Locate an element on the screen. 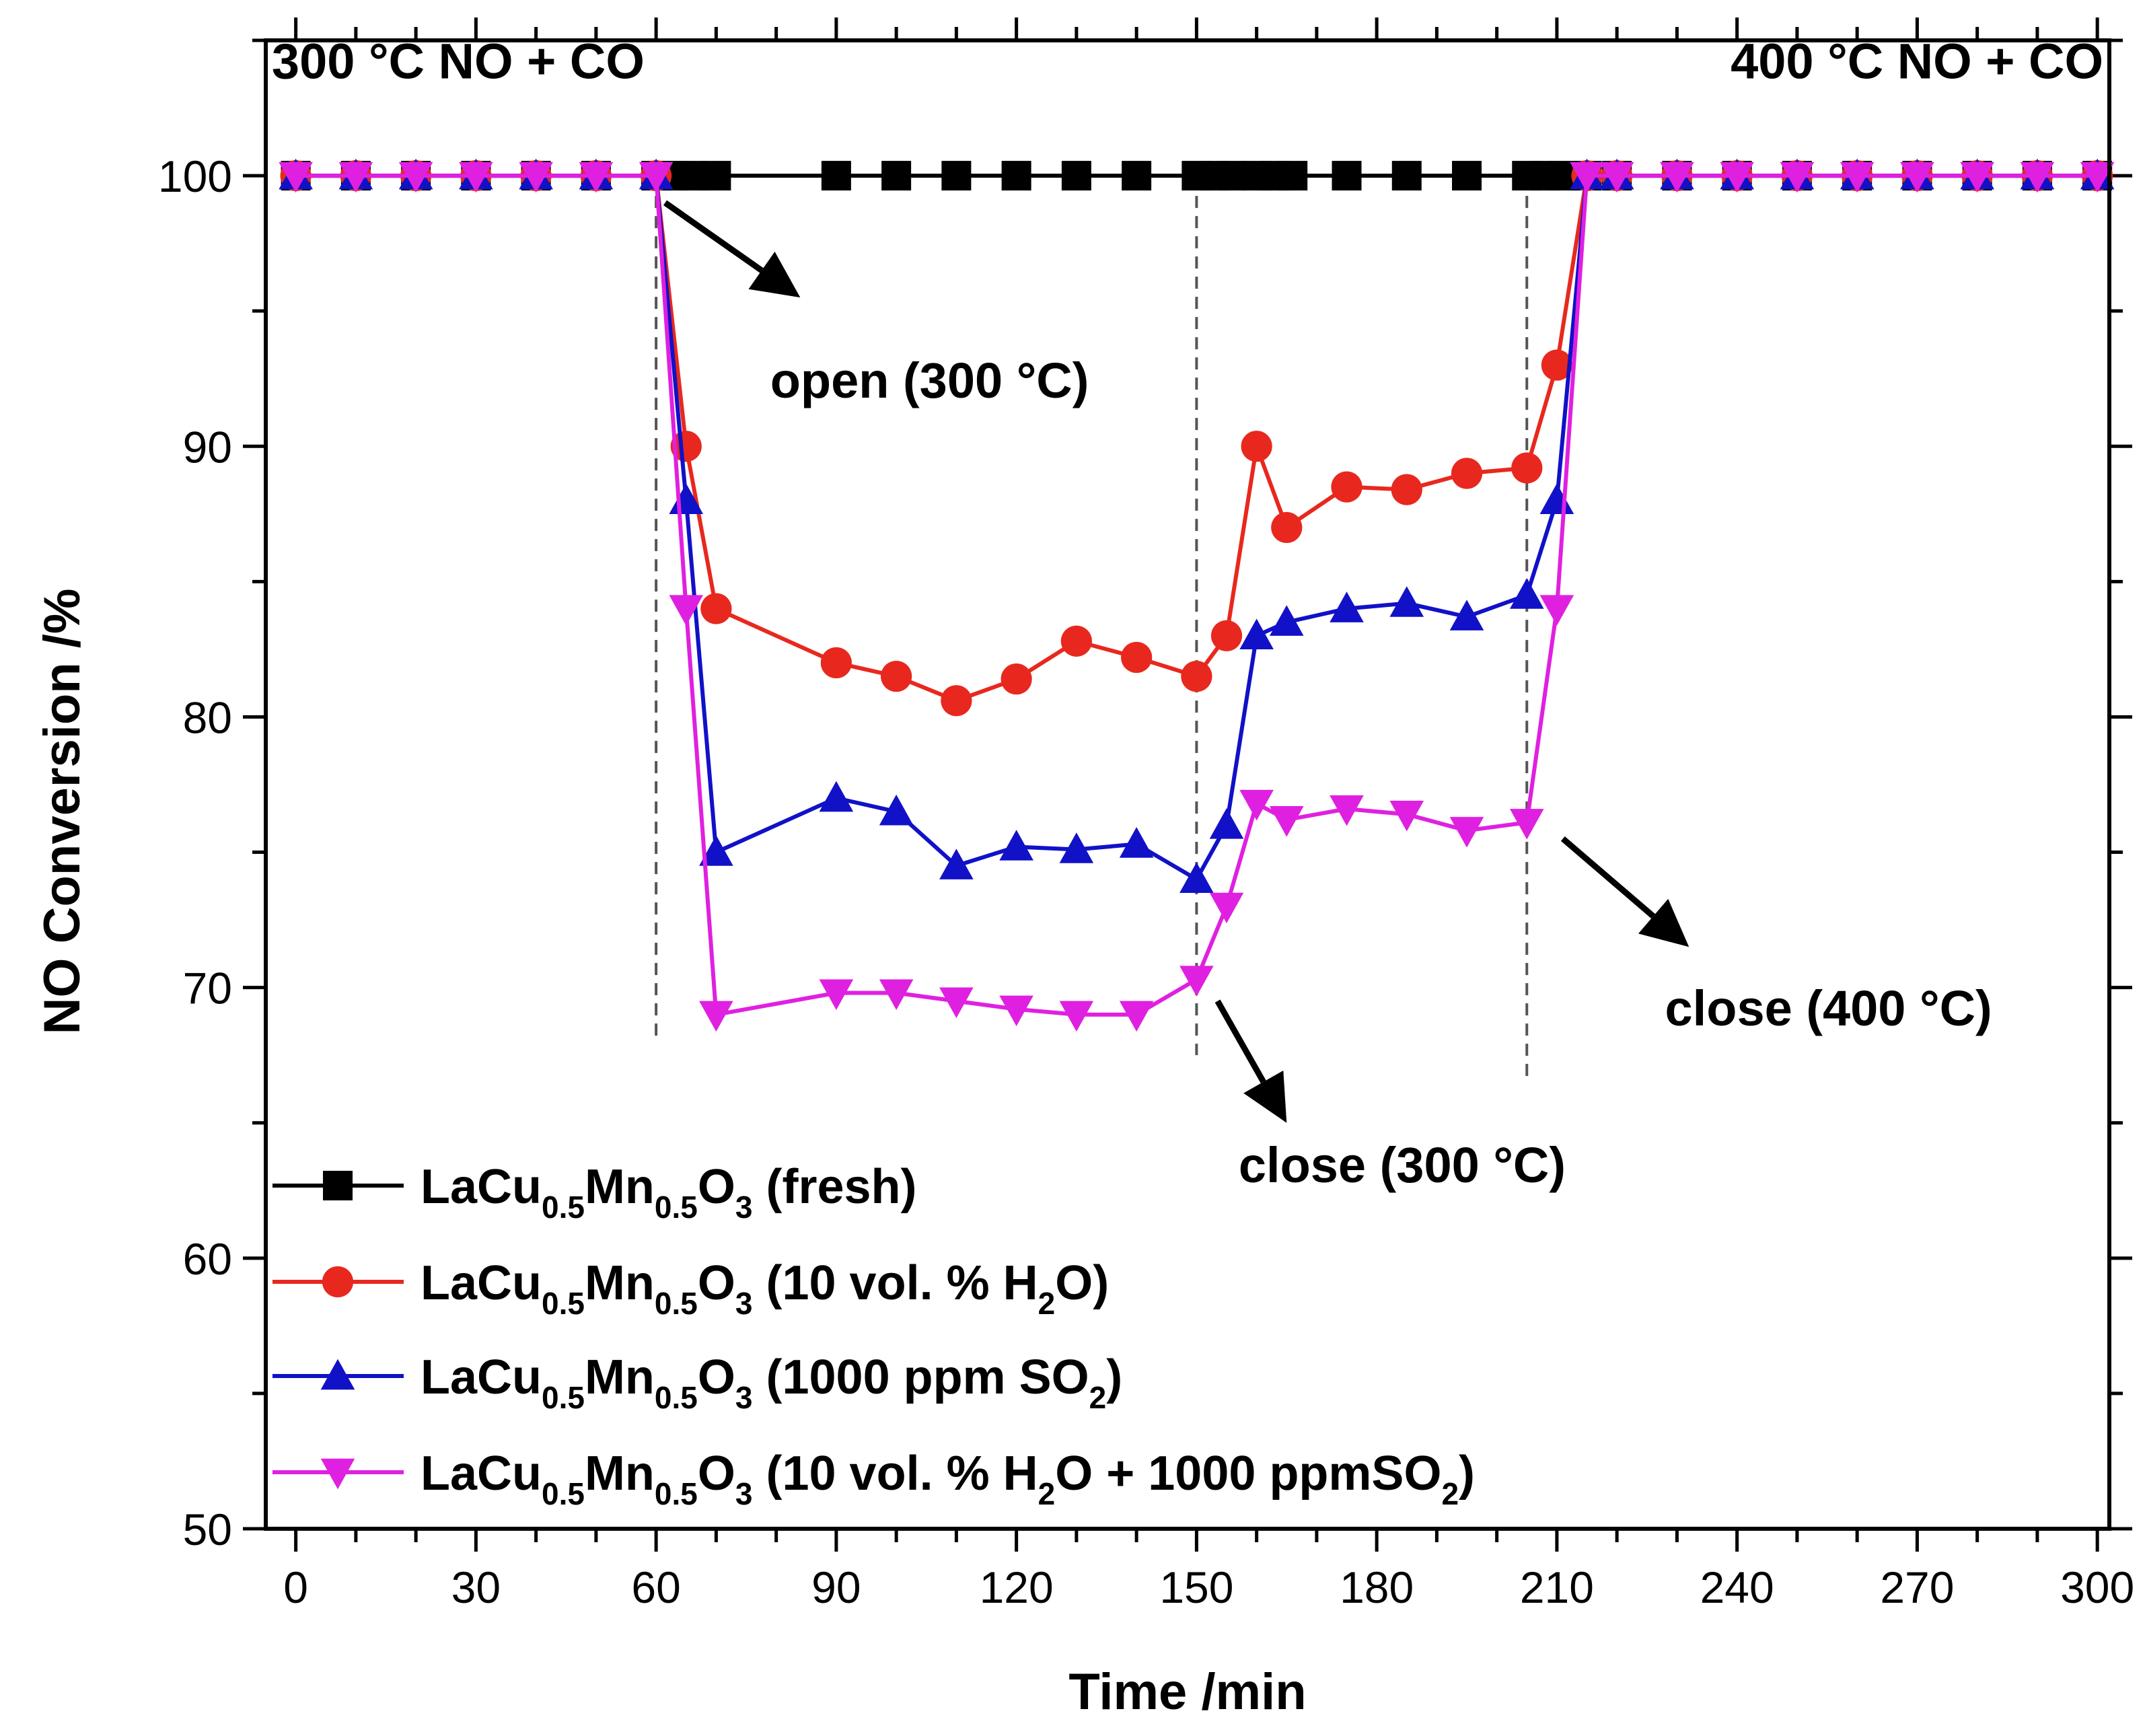 The height and width of the screenshot is (1736, 2145). x-axis-title: Time /min is located at coordinates (1187, 1692).